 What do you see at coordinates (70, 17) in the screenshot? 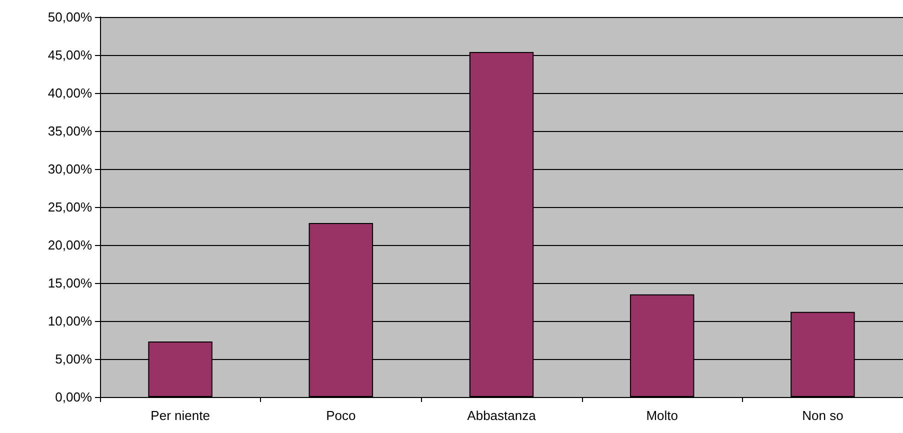
I see `y-tick-label: 50,00%` at bounding box center [70, 17].